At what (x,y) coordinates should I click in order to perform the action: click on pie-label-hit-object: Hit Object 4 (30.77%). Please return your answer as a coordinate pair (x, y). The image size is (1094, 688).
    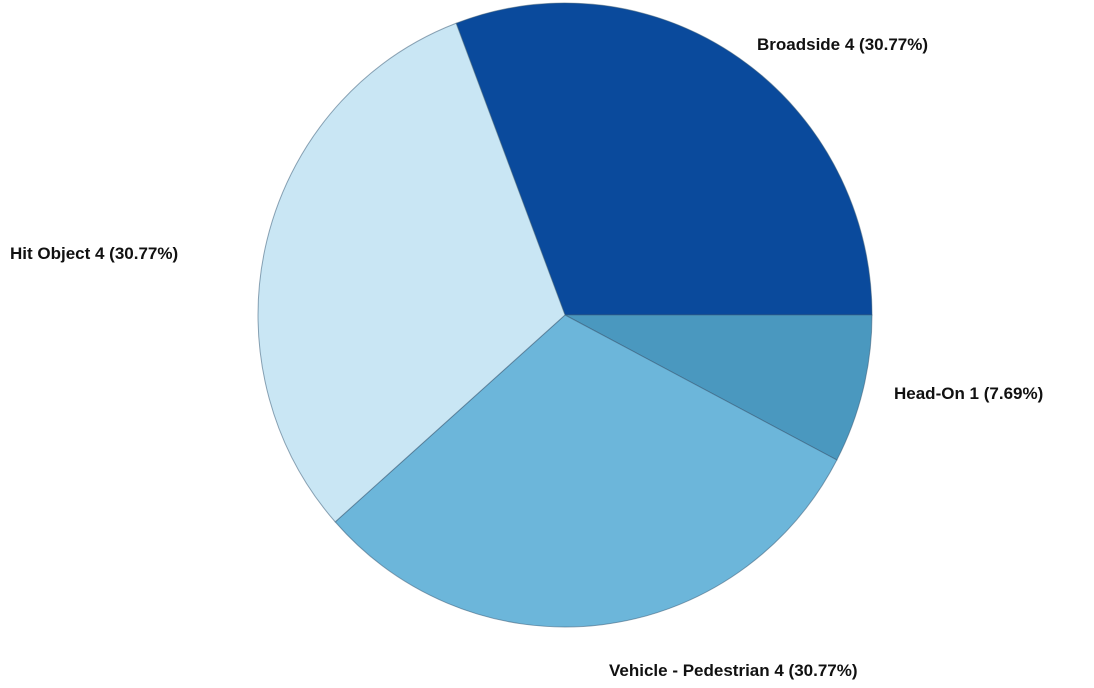
    Looking at the image, I should click on (94, 253).